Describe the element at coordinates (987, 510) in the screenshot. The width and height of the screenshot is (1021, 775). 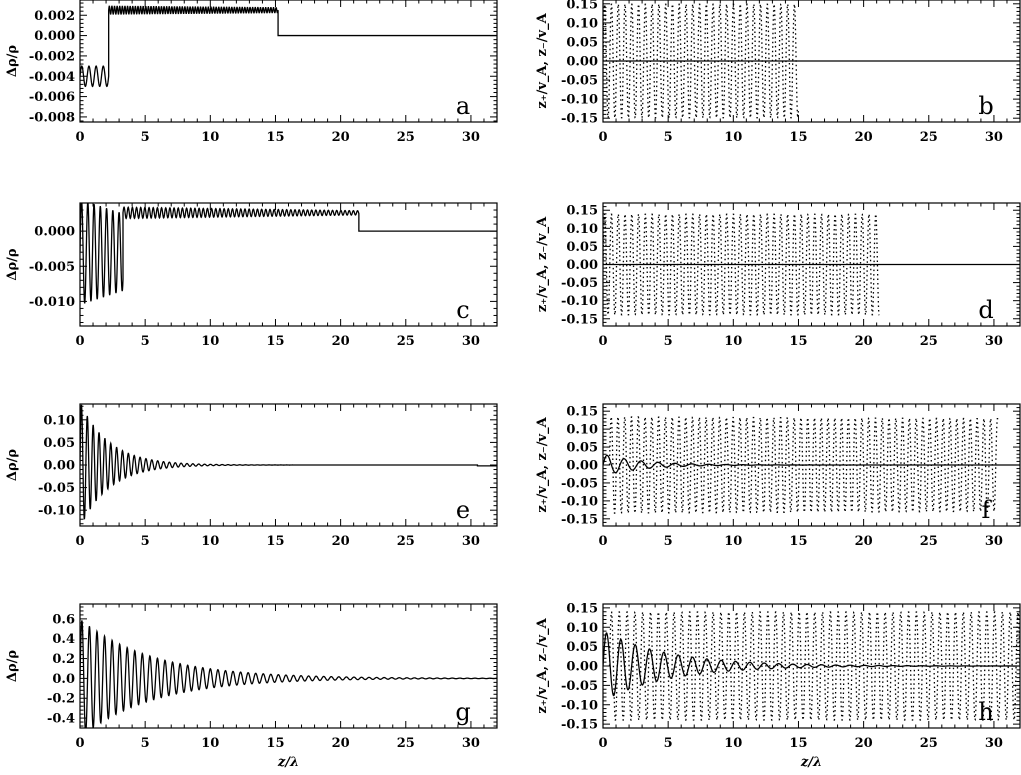
I see `panel-letter: f` at that location.